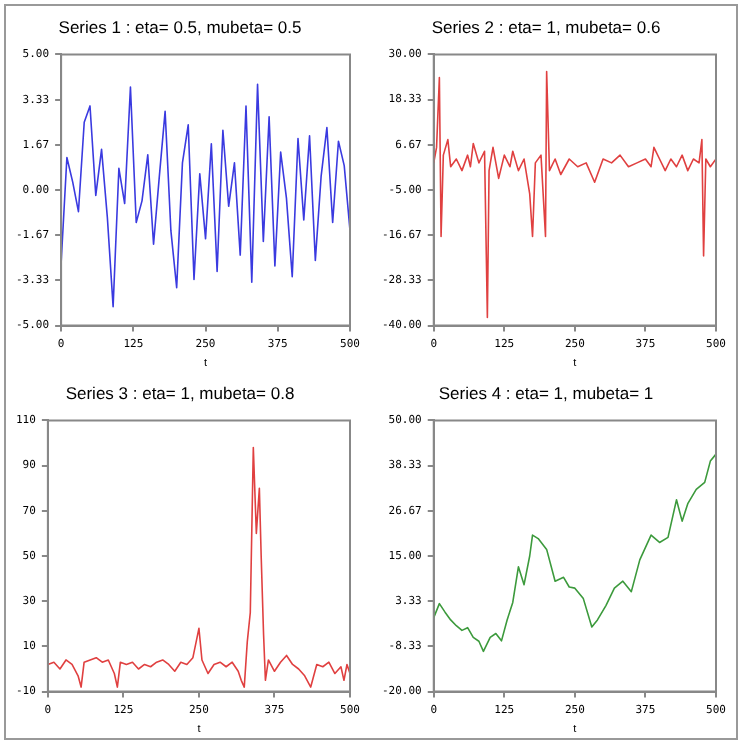 This screenshot has height=744, width=742. I want to click on chart-title: Series 4 : eta= 1, mubeta= 1, so click(546, 392).